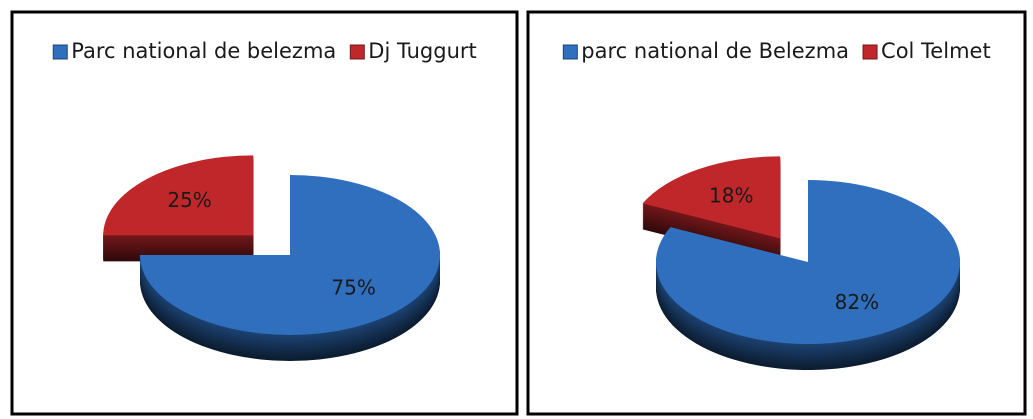 This screenshot has height=419, width=1033. Describe the element at coordinates (715, 51) in the screenshot. I see `legend-label: parc national de Belezma` at that location.